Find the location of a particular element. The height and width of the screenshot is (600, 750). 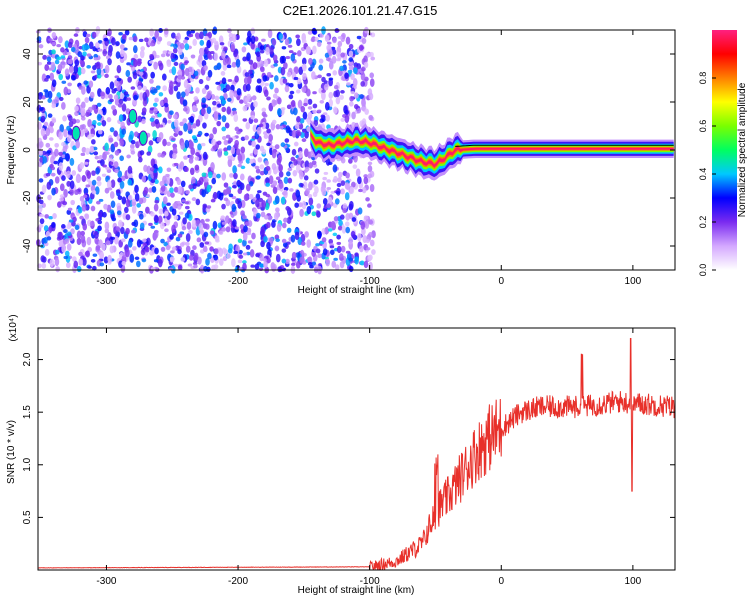

colorbar-ticks: 0.0 0.2 0.4 0.6 0.8 is located at coordinates (707, 174).